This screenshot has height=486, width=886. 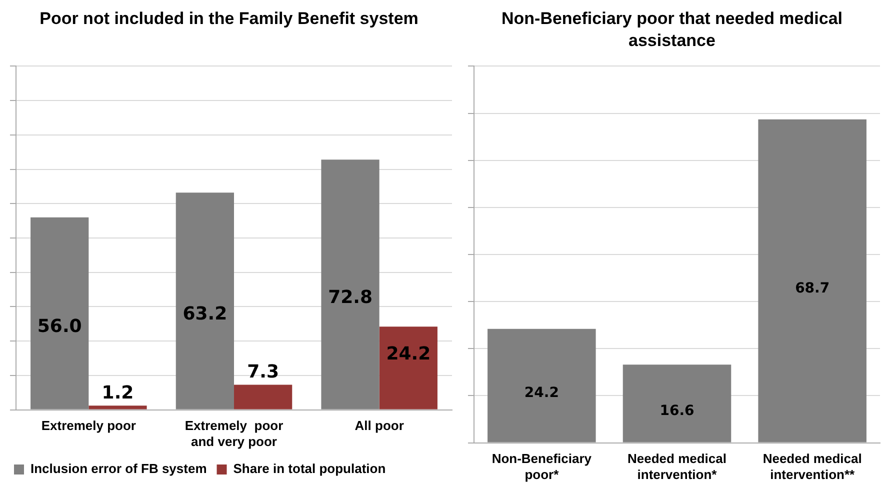 What do you see at coordinates (672, 30) in the screenshot?
I see `chart-title: Non-Beneficiary poor that needed medical assistance` at bounding box center [672, 30].